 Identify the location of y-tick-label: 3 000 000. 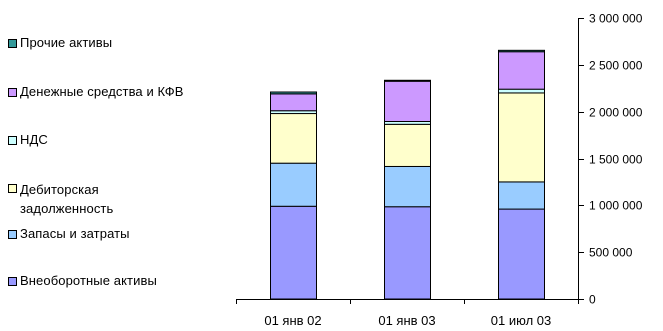
(616, 19).